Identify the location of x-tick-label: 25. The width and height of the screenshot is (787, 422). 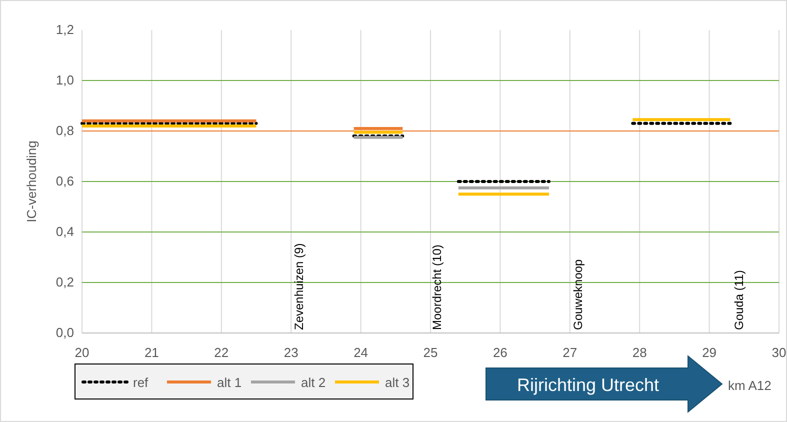
(430, 352).